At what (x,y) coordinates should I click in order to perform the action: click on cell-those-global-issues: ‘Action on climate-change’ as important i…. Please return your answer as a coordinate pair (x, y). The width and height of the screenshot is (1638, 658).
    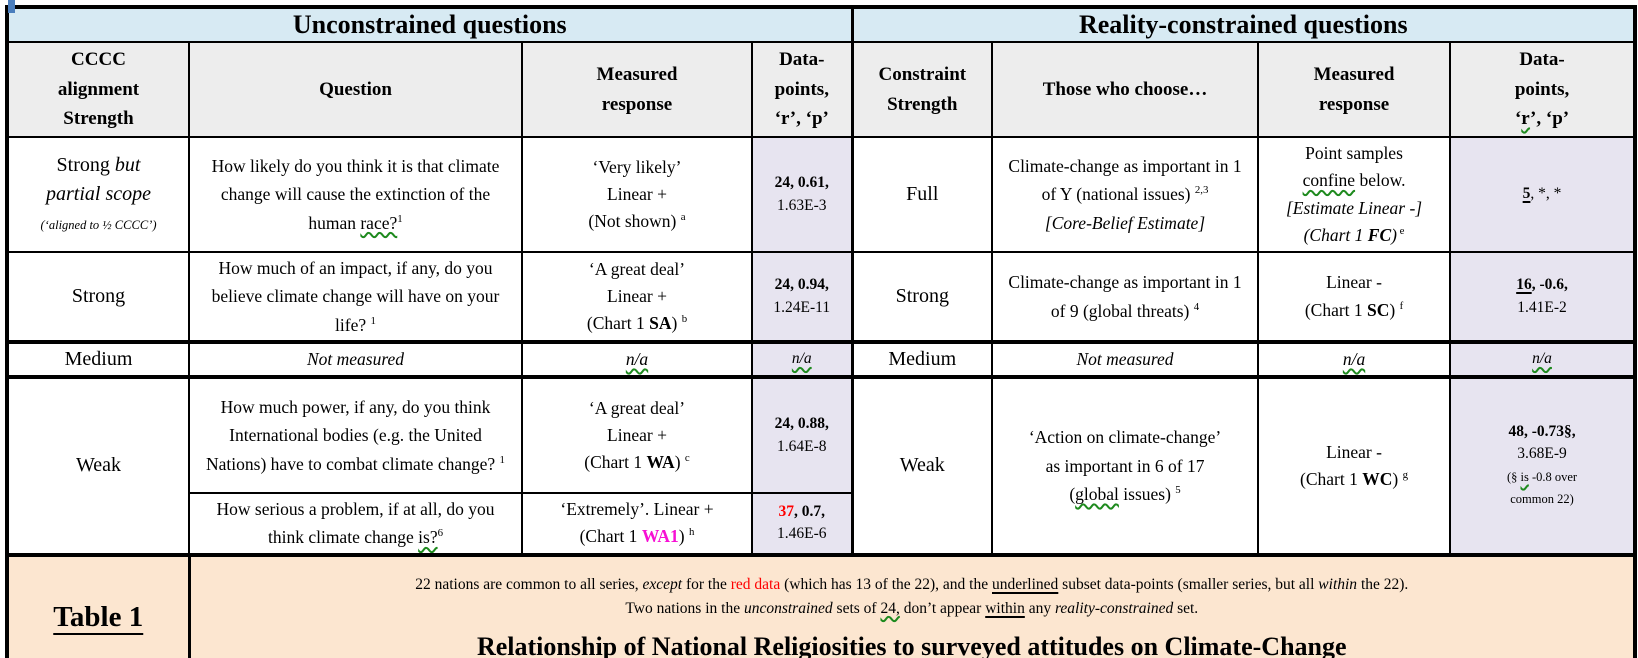
    Looking at the image, I should click on (1125, 465).